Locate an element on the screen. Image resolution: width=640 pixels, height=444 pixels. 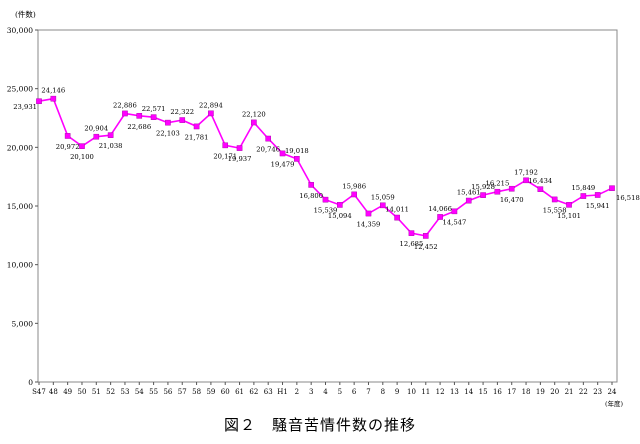
x-tick-label: 55 is located at coordinates (153, 392).